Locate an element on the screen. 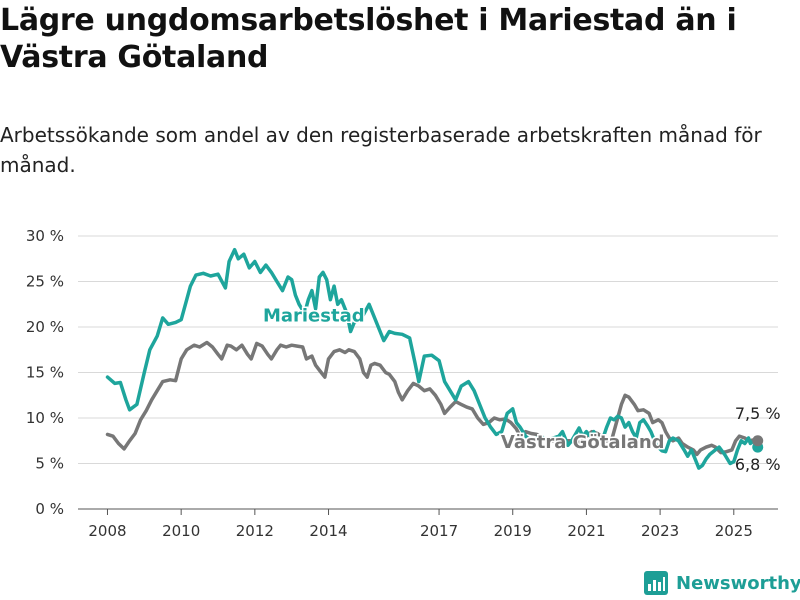 This screenshot has width=800, height=600. x-tick-label: 2017 is located at coordinates (439, 531).